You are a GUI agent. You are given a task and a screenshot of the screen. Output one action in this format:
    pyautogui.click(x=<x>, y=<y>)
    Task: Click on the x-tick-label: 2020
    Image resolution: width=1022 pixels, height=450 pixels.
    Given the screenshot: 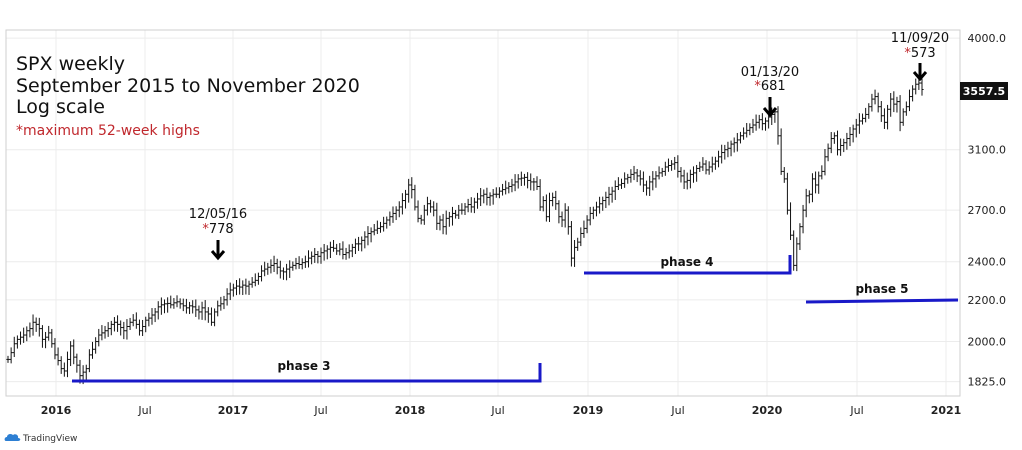 What is the action you would take?
    pyautogui.click(x=767, y=410)
    